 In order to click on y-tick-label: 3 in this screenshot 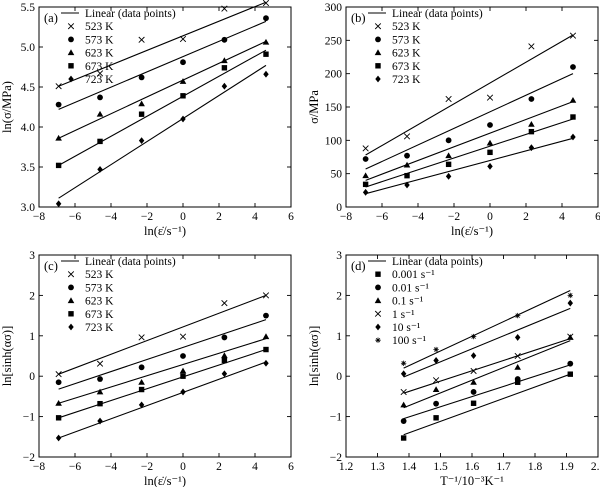, I will do `click(339, 256)`.